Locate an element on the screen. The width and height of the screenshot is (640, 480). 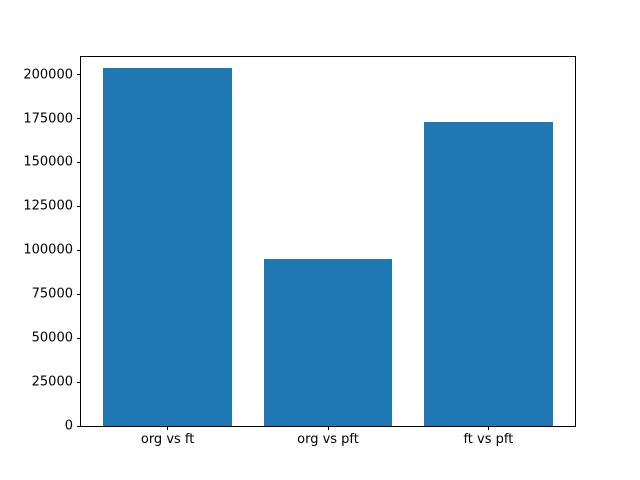
x-tick-label: org vs pft is located at coordinates (328, 439).